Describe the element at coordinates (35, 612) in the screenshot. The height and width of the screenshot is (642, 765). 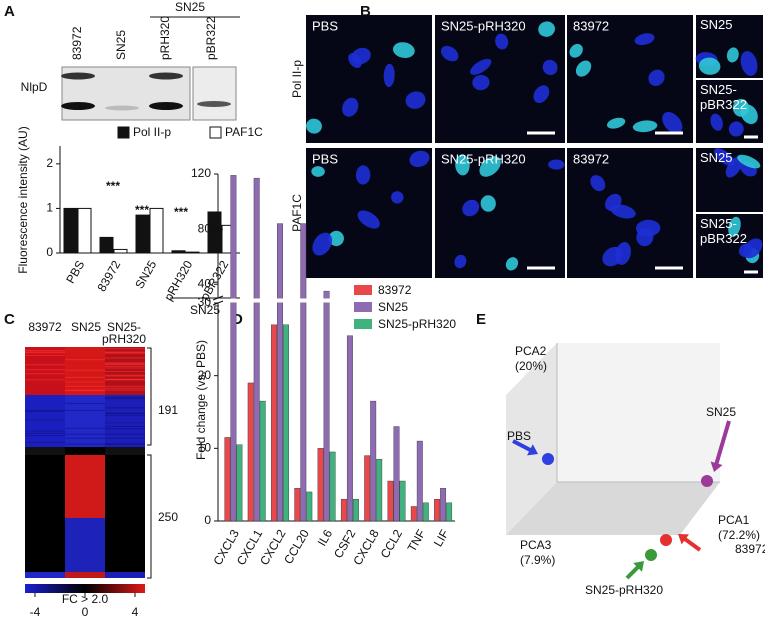
I see `colorbar-tick-label: -4` at that location.